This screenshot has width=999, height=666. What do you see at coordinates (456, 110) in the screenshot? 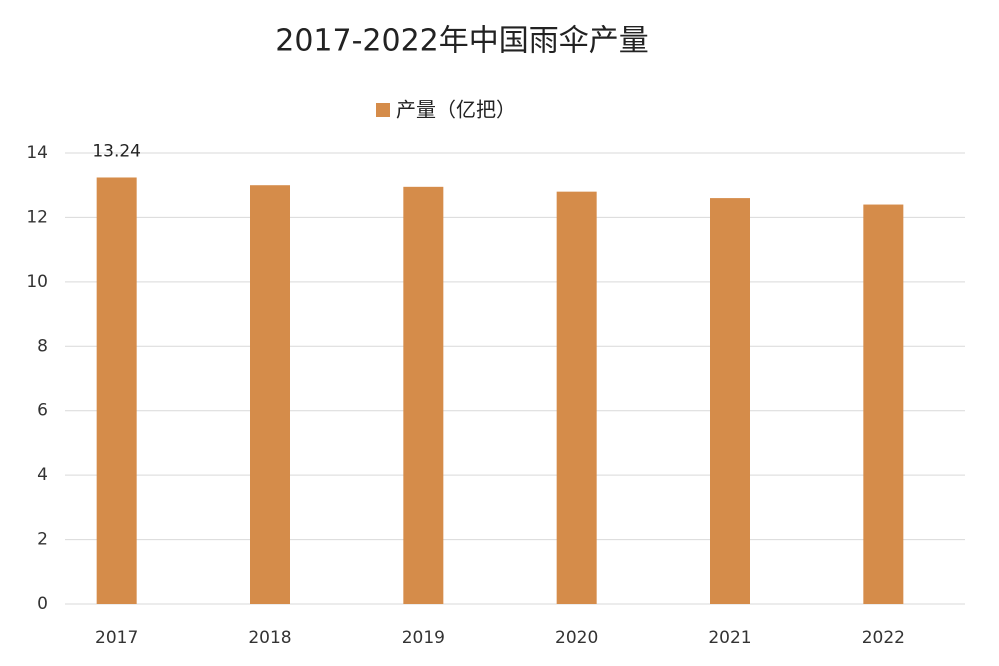
I see `legend-label: 产量（亿把）` at bounding box center [456, 110].